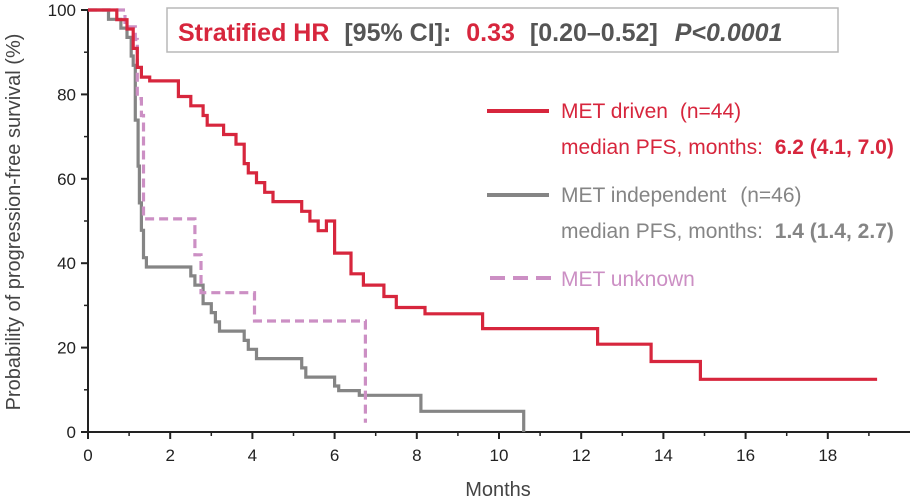  Describe the element at coordinates (252, 455) in the screenshot. I see `x-tick-label: 4` at that location.